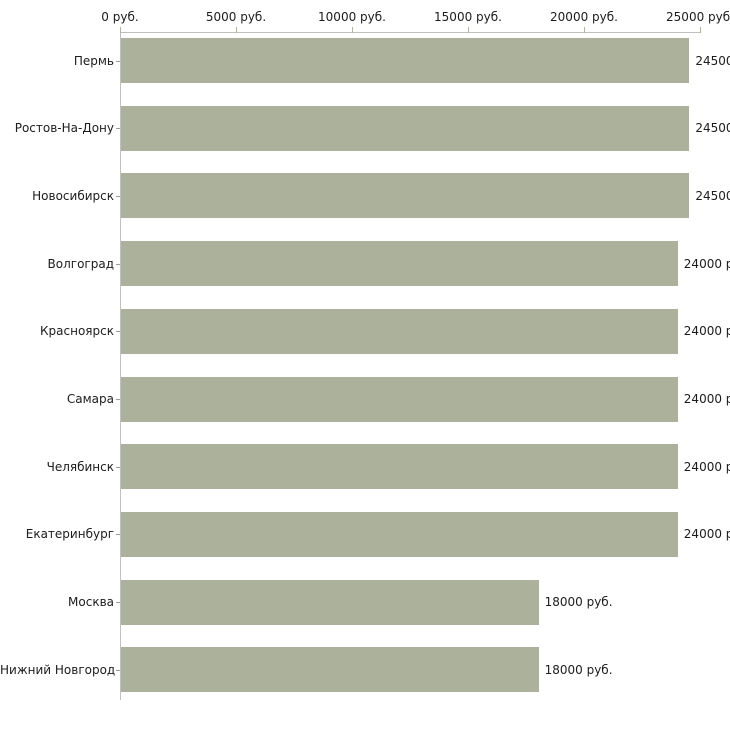 This screenshot has height=730, width=730. I want to click on category-label: Челябинск, so click(80, 466).